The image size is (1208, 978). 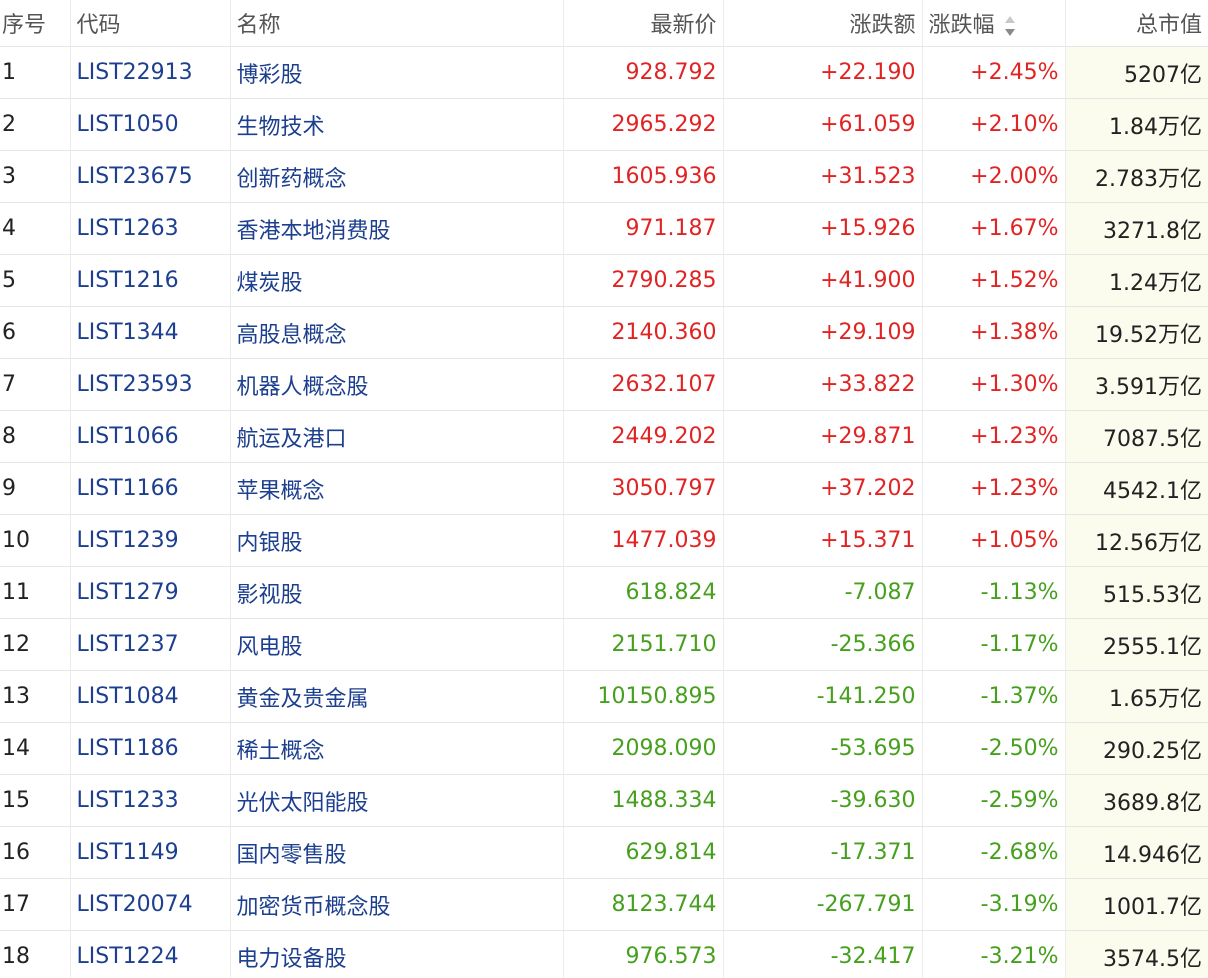 What do you see at coordinates (397, 800) in the screenshot?
I see `name: 光伏太阳能股` at bounding box center [397, 800].